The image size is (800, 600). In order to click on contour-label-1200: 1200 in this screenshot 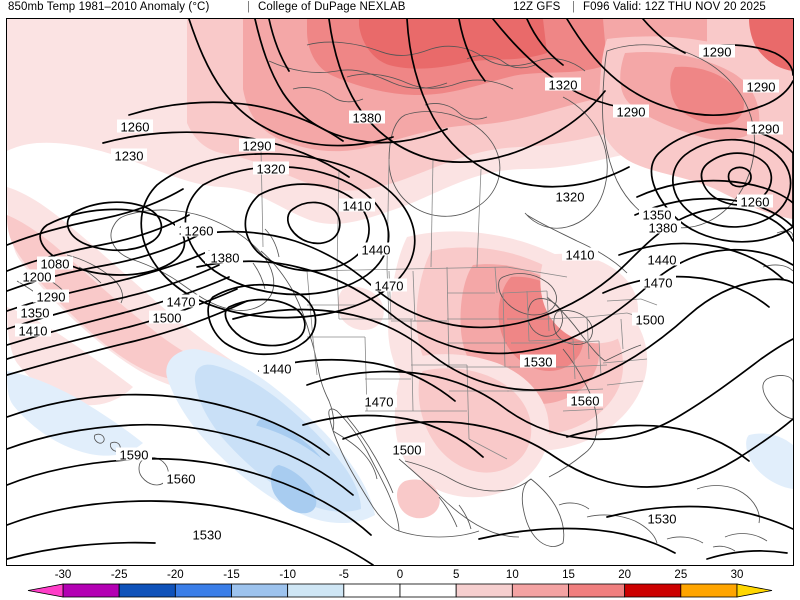, I will do `click(37, 277)`.